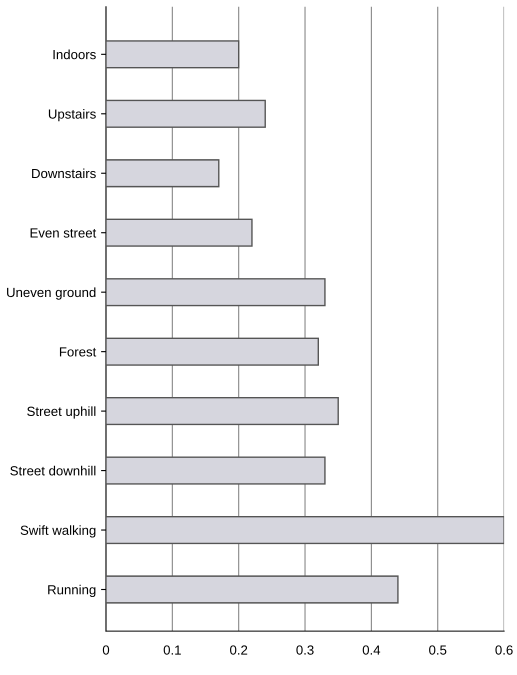  I want to click on y-tick-label: Forest, so click(78, 352).